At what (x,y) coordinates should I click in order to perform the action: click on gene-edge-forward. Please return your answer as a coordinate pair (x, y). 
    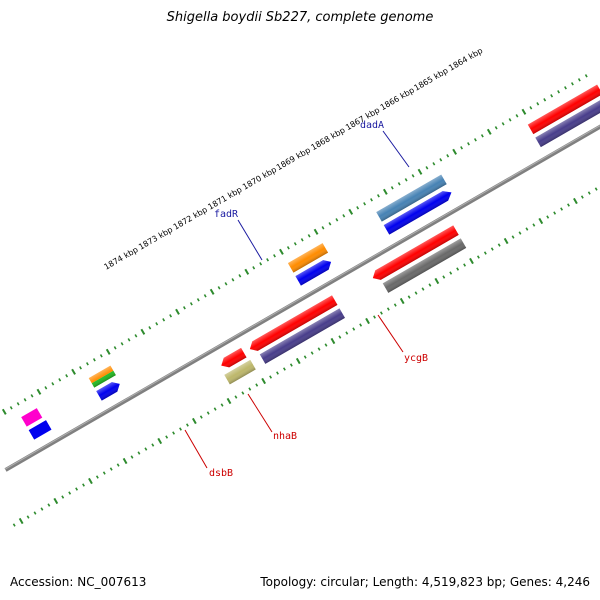
    Looking at the image, I should click on (36, 423).